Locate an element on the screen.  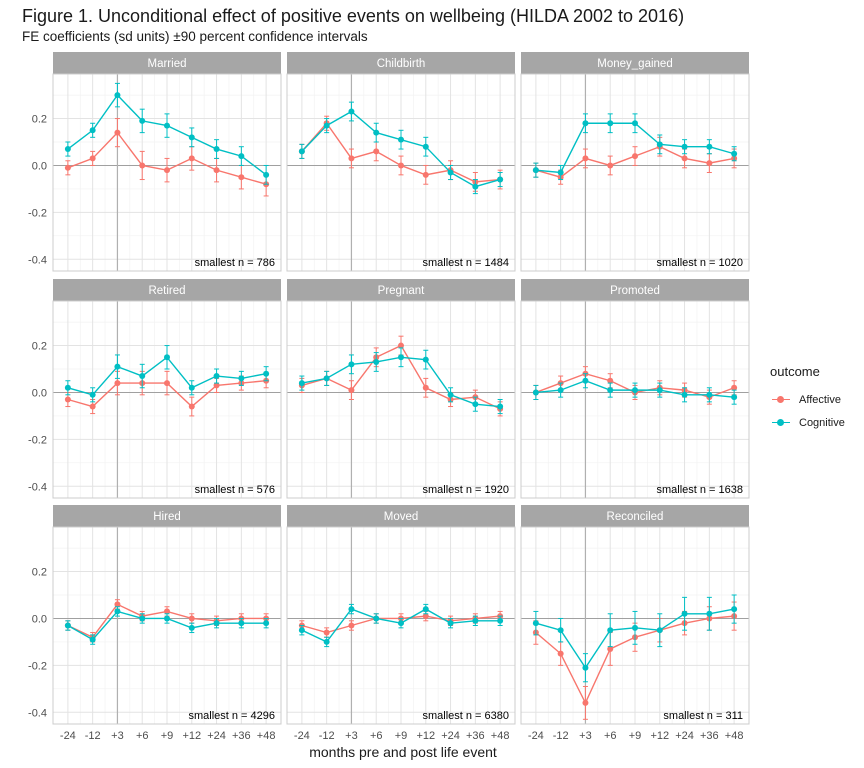
legend-label-affective: Affective is located at coordinates (820, 399).